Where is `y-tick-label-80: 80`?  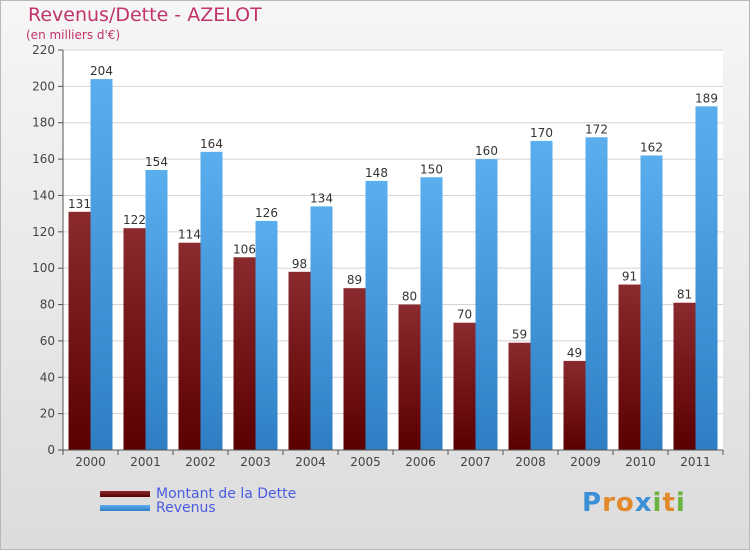 y-tick-label-80: 80 is located at coordinates (47, 305).